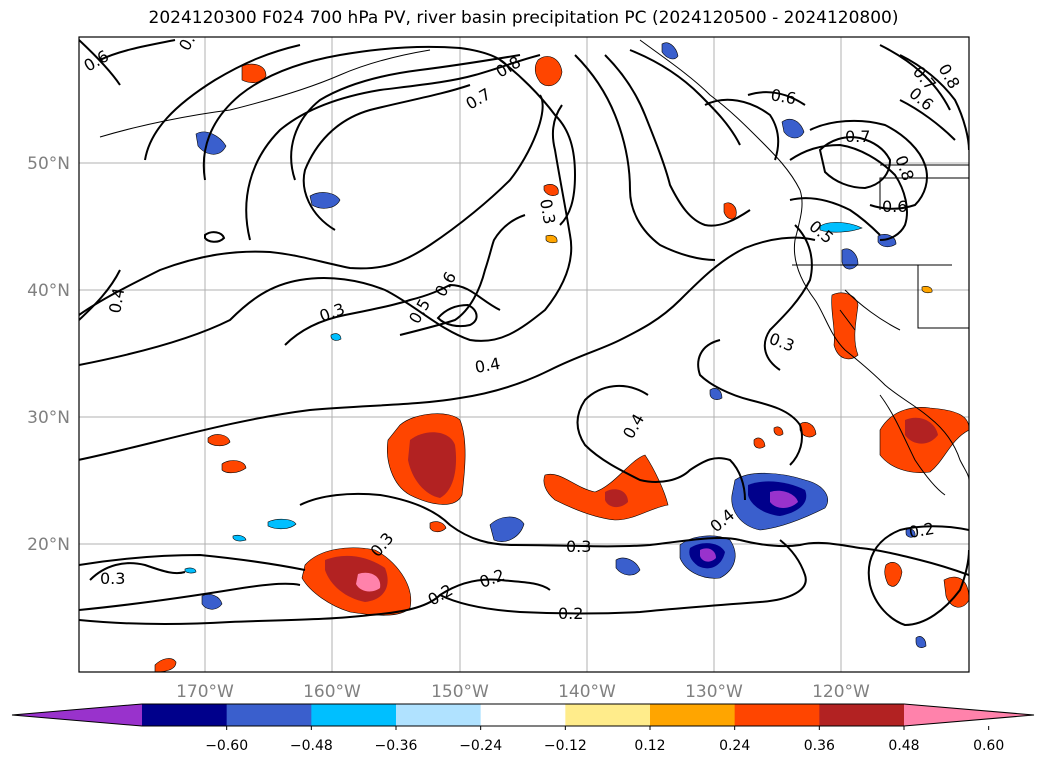 Image resolution: width=1047 pixels, height=765 pixels. I want to click on colorbar-tick-label: −0.12, so click(565, 746).